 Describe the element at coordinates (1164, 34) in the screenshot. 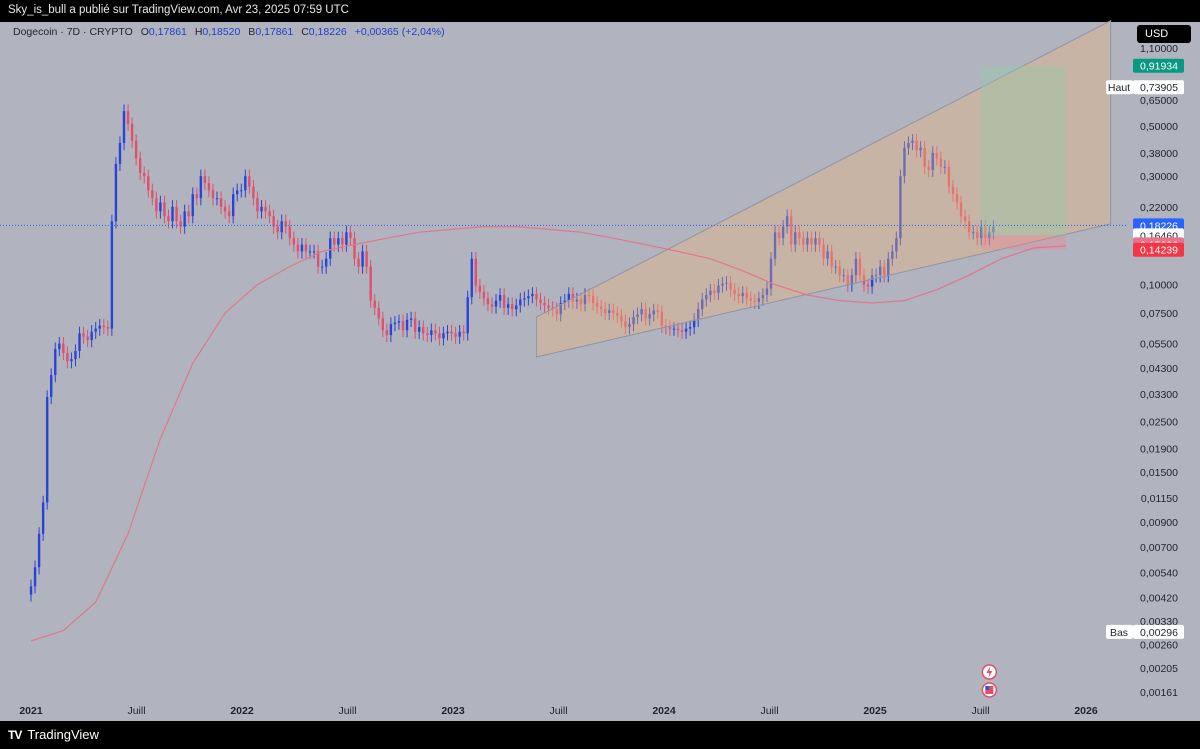

I see `currency-button: USD` at that location.